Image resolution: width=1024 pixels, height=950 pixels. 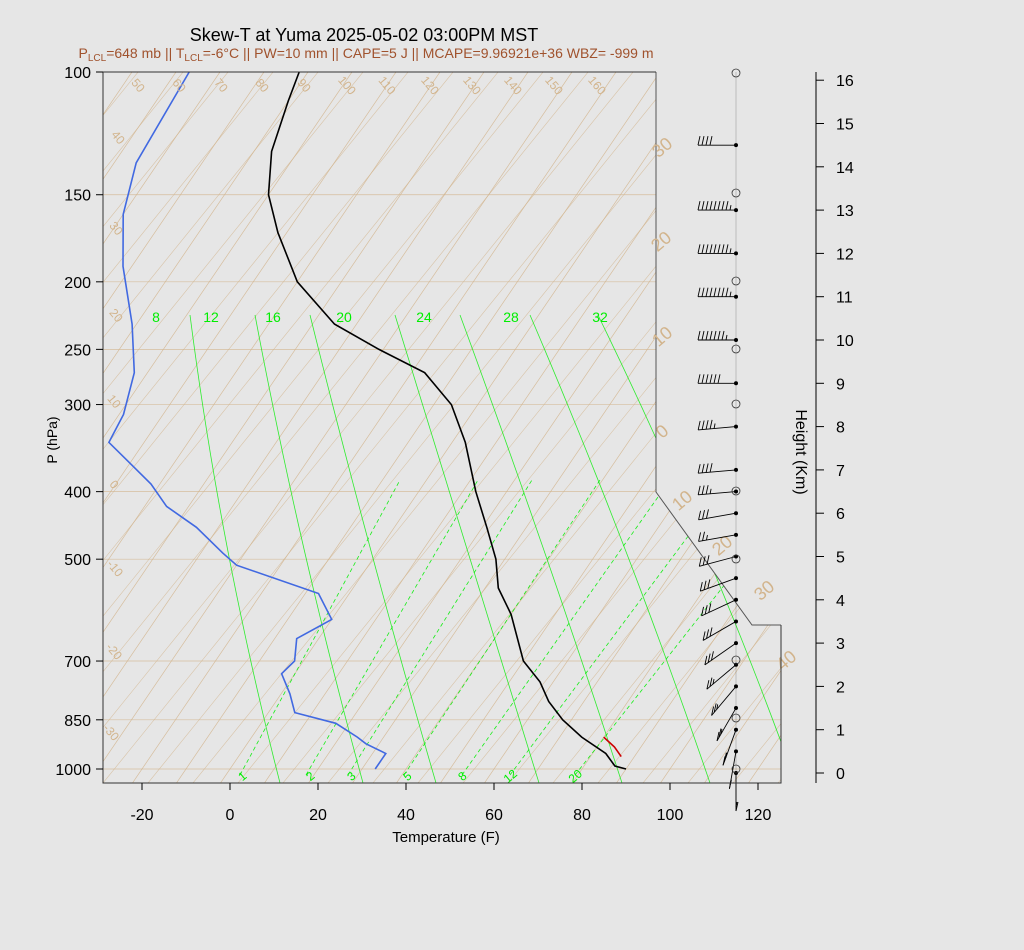 I want to click on height-tick-label: 4, so click(x=840, y=601).